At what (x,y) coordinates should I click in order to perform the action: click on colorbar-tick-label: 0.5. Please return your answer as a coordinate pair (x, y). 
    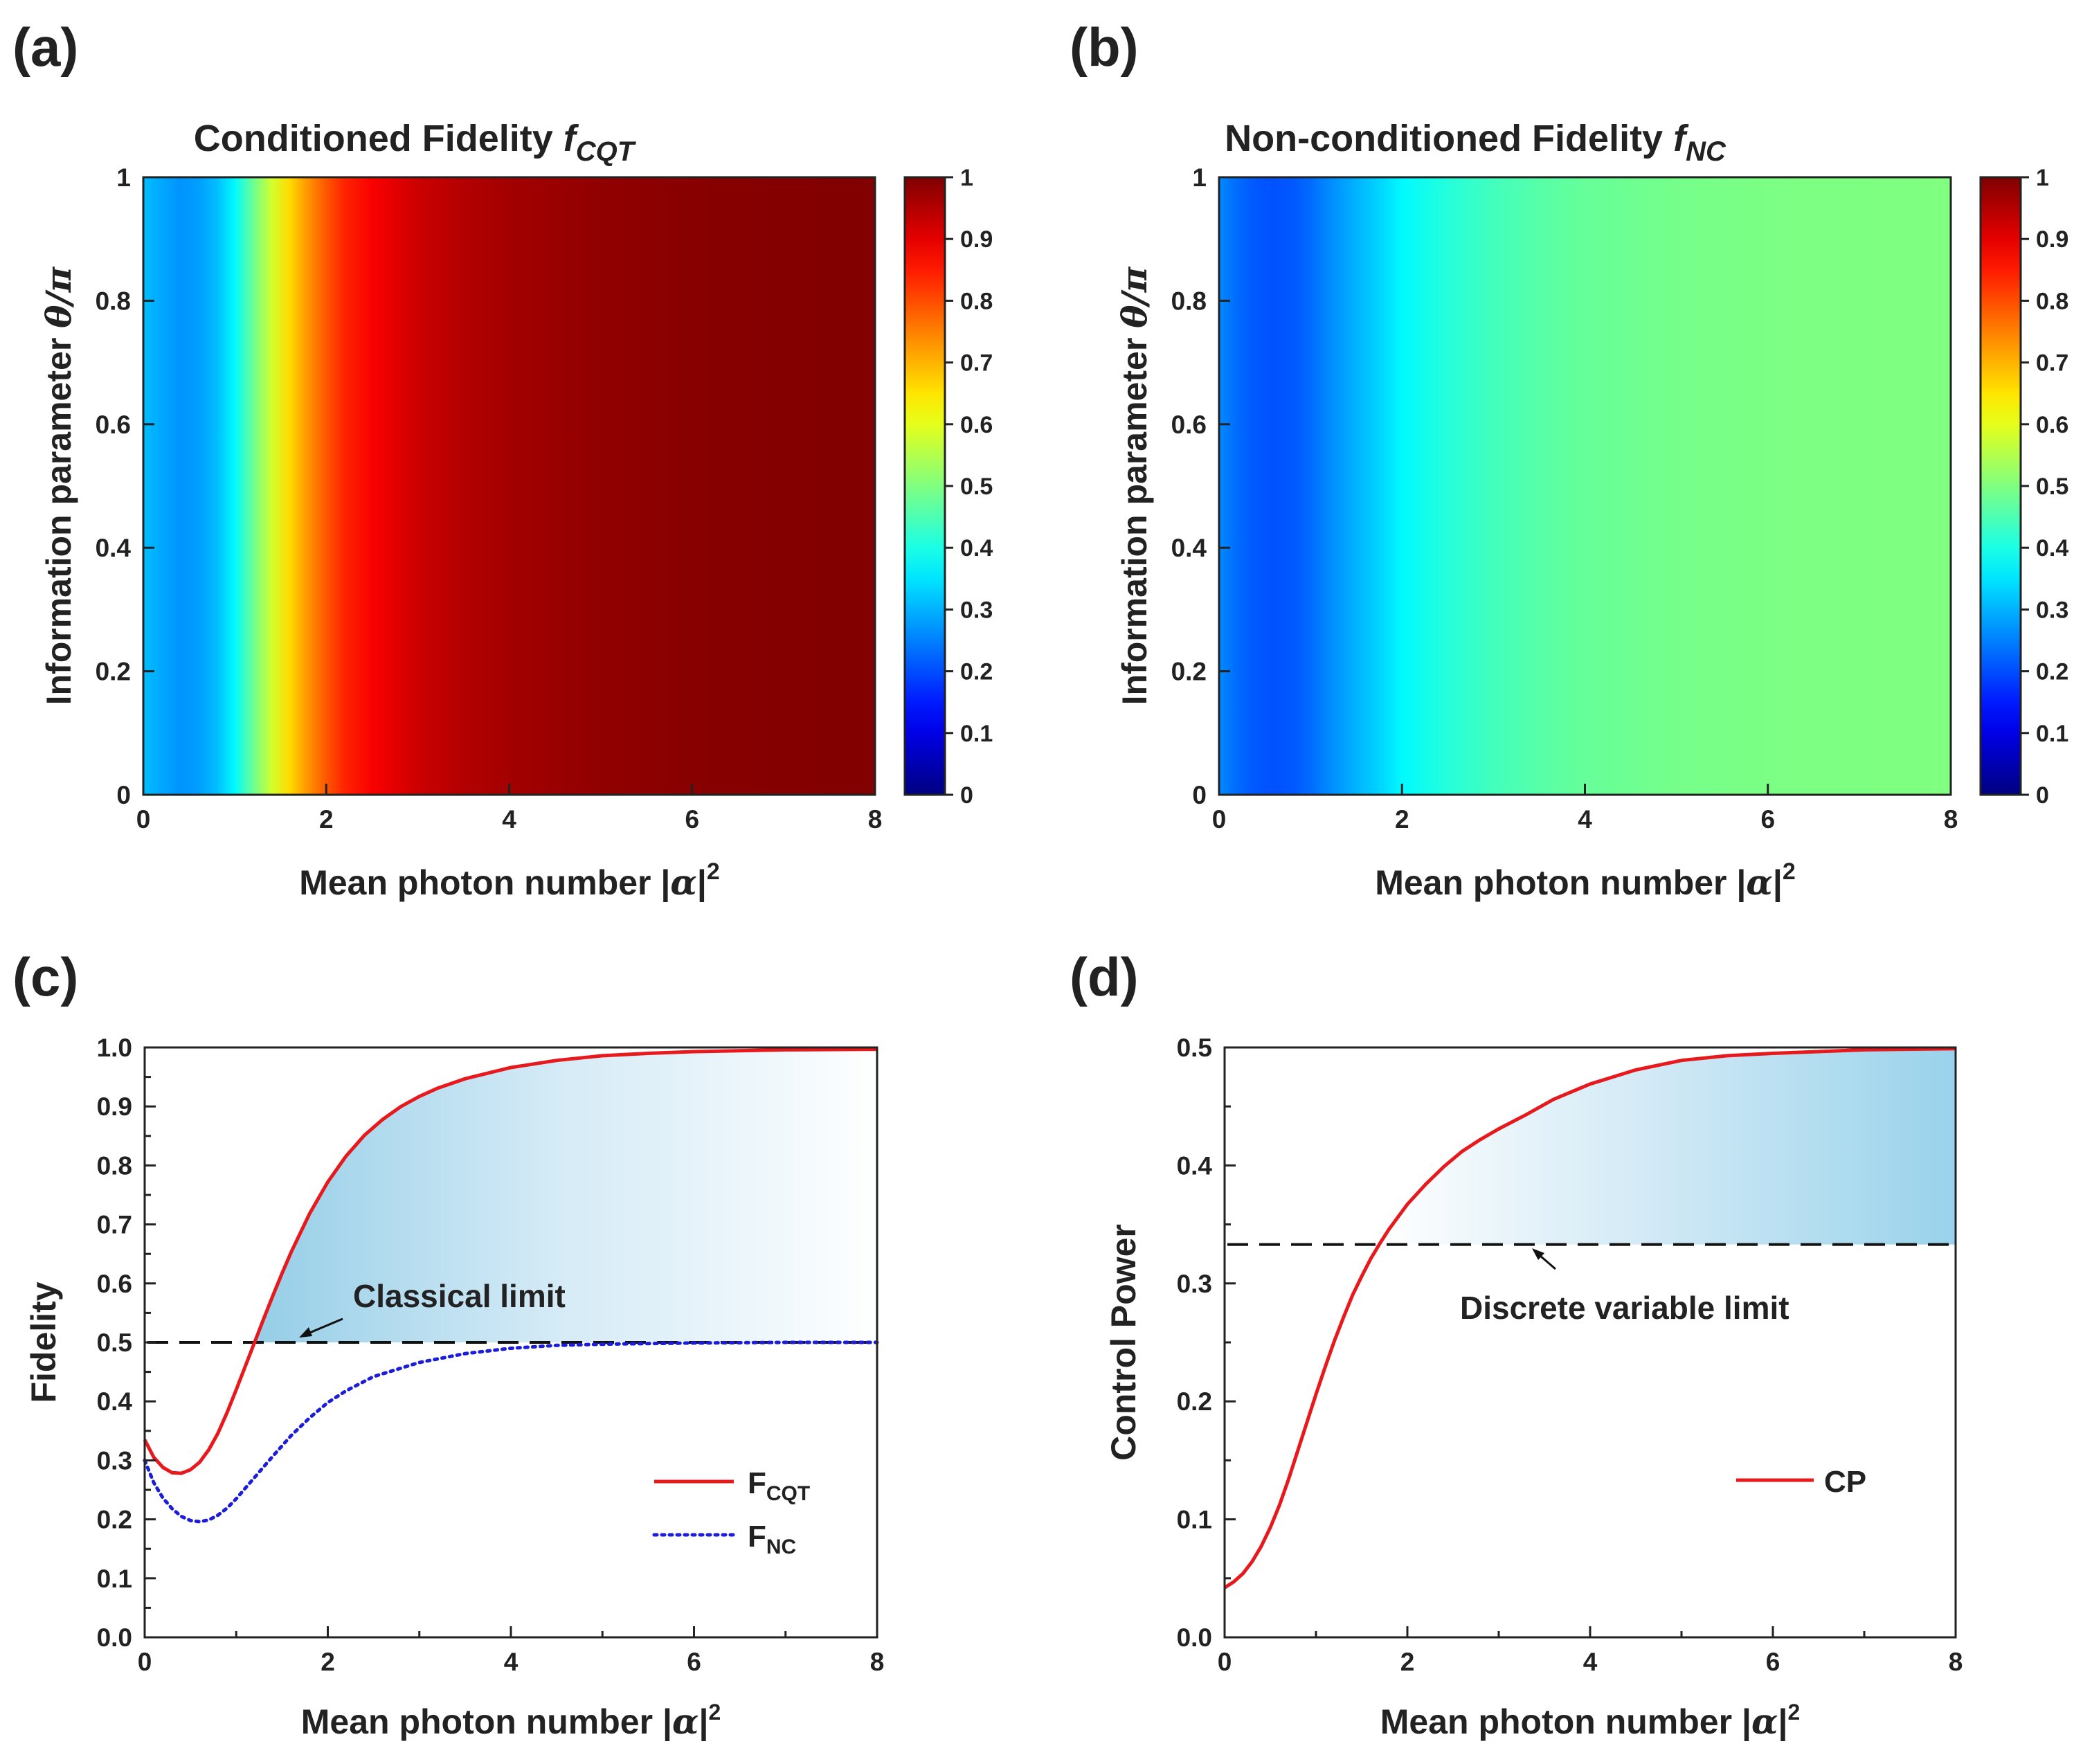
    Looking at the image, I should click on (2052, 487).